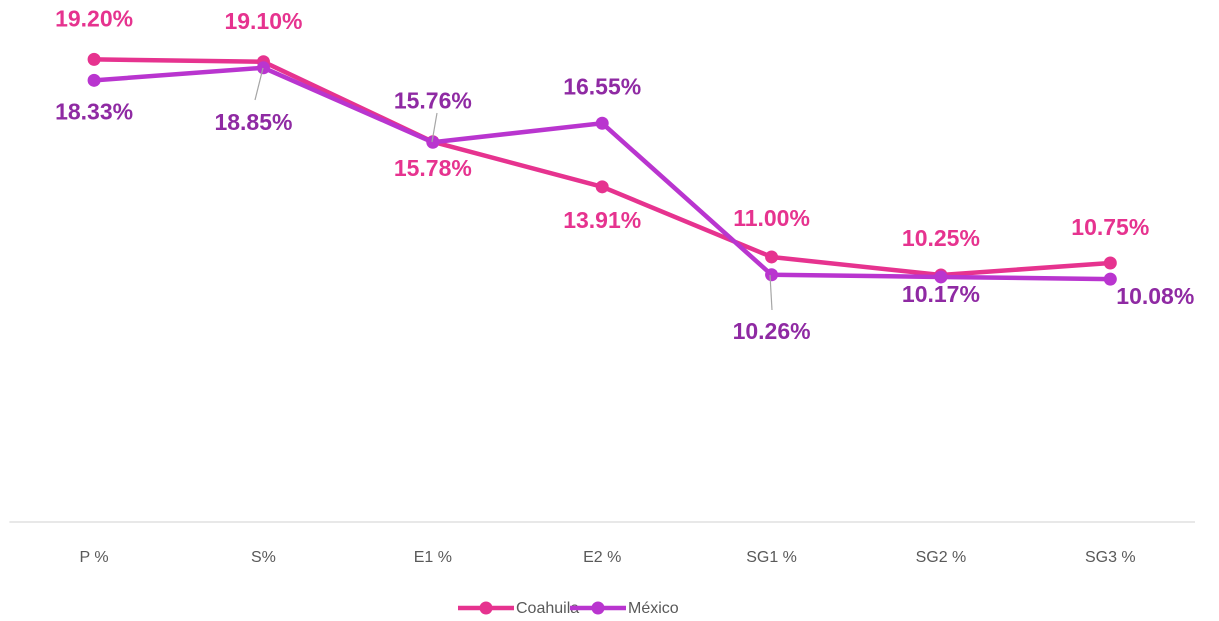 The width and height of the screenshot is (1219, 621). Describe the element at coordinates (433, 168) in the screenshot. I see `data-label: 15.78%` at that location.